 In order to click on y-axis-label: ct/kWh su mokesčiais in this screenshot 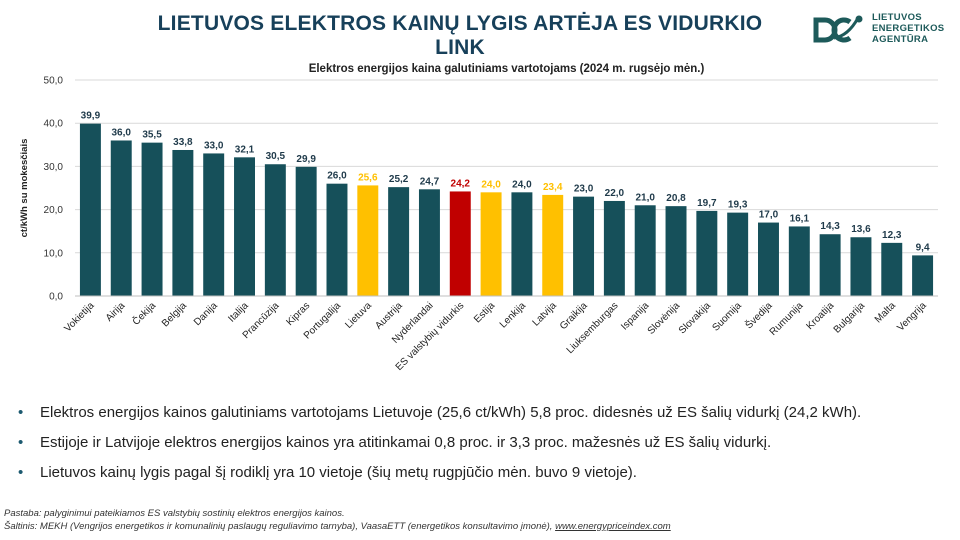, I will do `click(24, 188)`.